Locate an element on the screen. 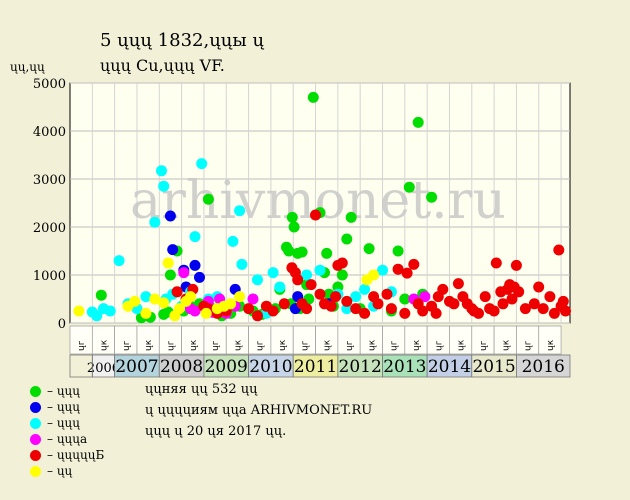 The width and height of the screenshot is (630, 500). year-cell-start is located at coordinates (81, 366).